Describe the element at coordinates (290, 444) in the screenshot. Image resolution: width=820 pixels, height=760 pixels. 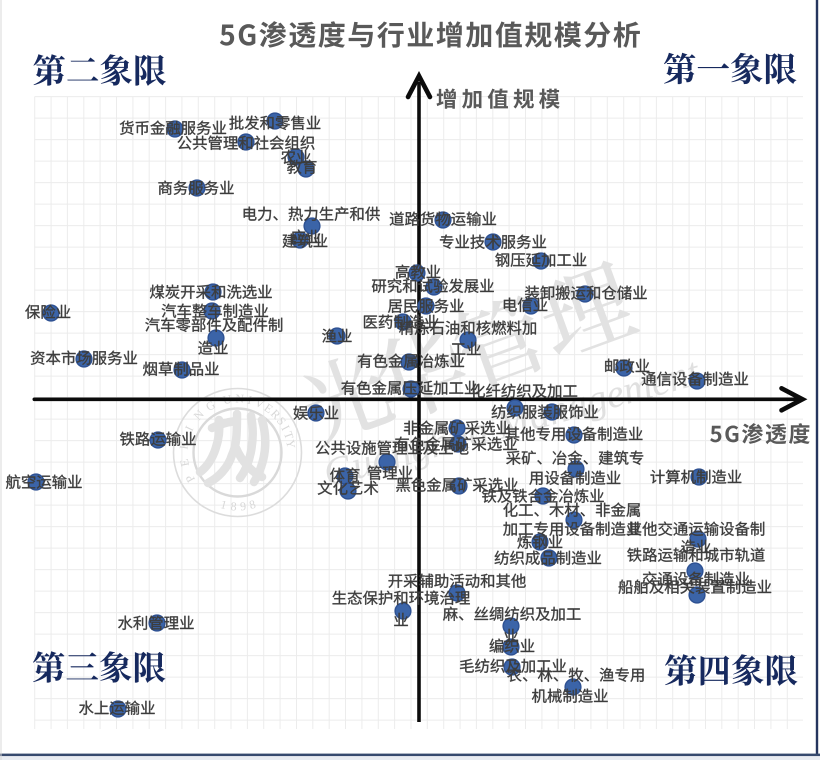
I see `svg-text: Y` at that location.